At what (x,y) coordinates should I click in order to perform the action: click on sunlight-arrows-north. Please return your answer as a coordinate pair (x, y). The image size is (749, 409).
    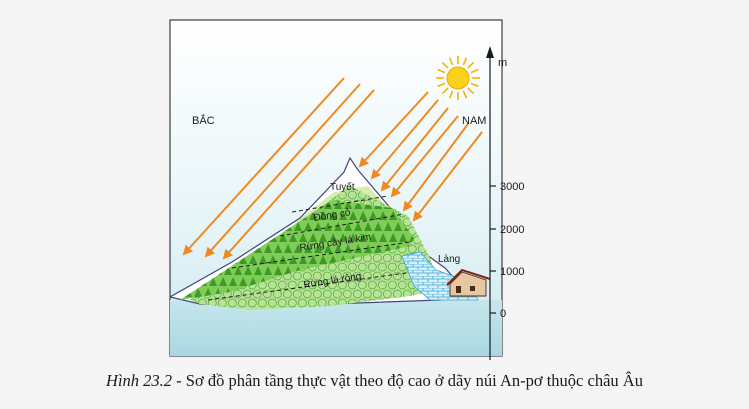
    Looking at the image, I should click on (278, 168).